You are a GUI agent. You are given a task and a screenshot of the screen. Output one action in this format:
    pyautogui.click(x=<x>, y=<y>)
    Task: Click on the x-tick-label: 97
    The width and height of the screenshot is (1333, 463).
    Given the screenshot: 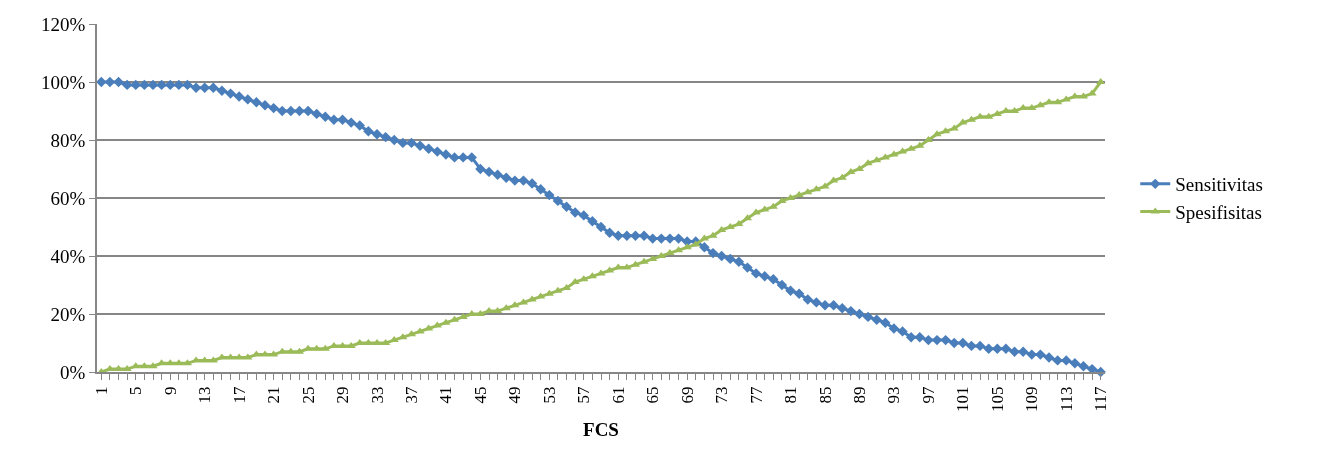 What is the action you would take?
    pyautogui.click(x=928, y=395)
    